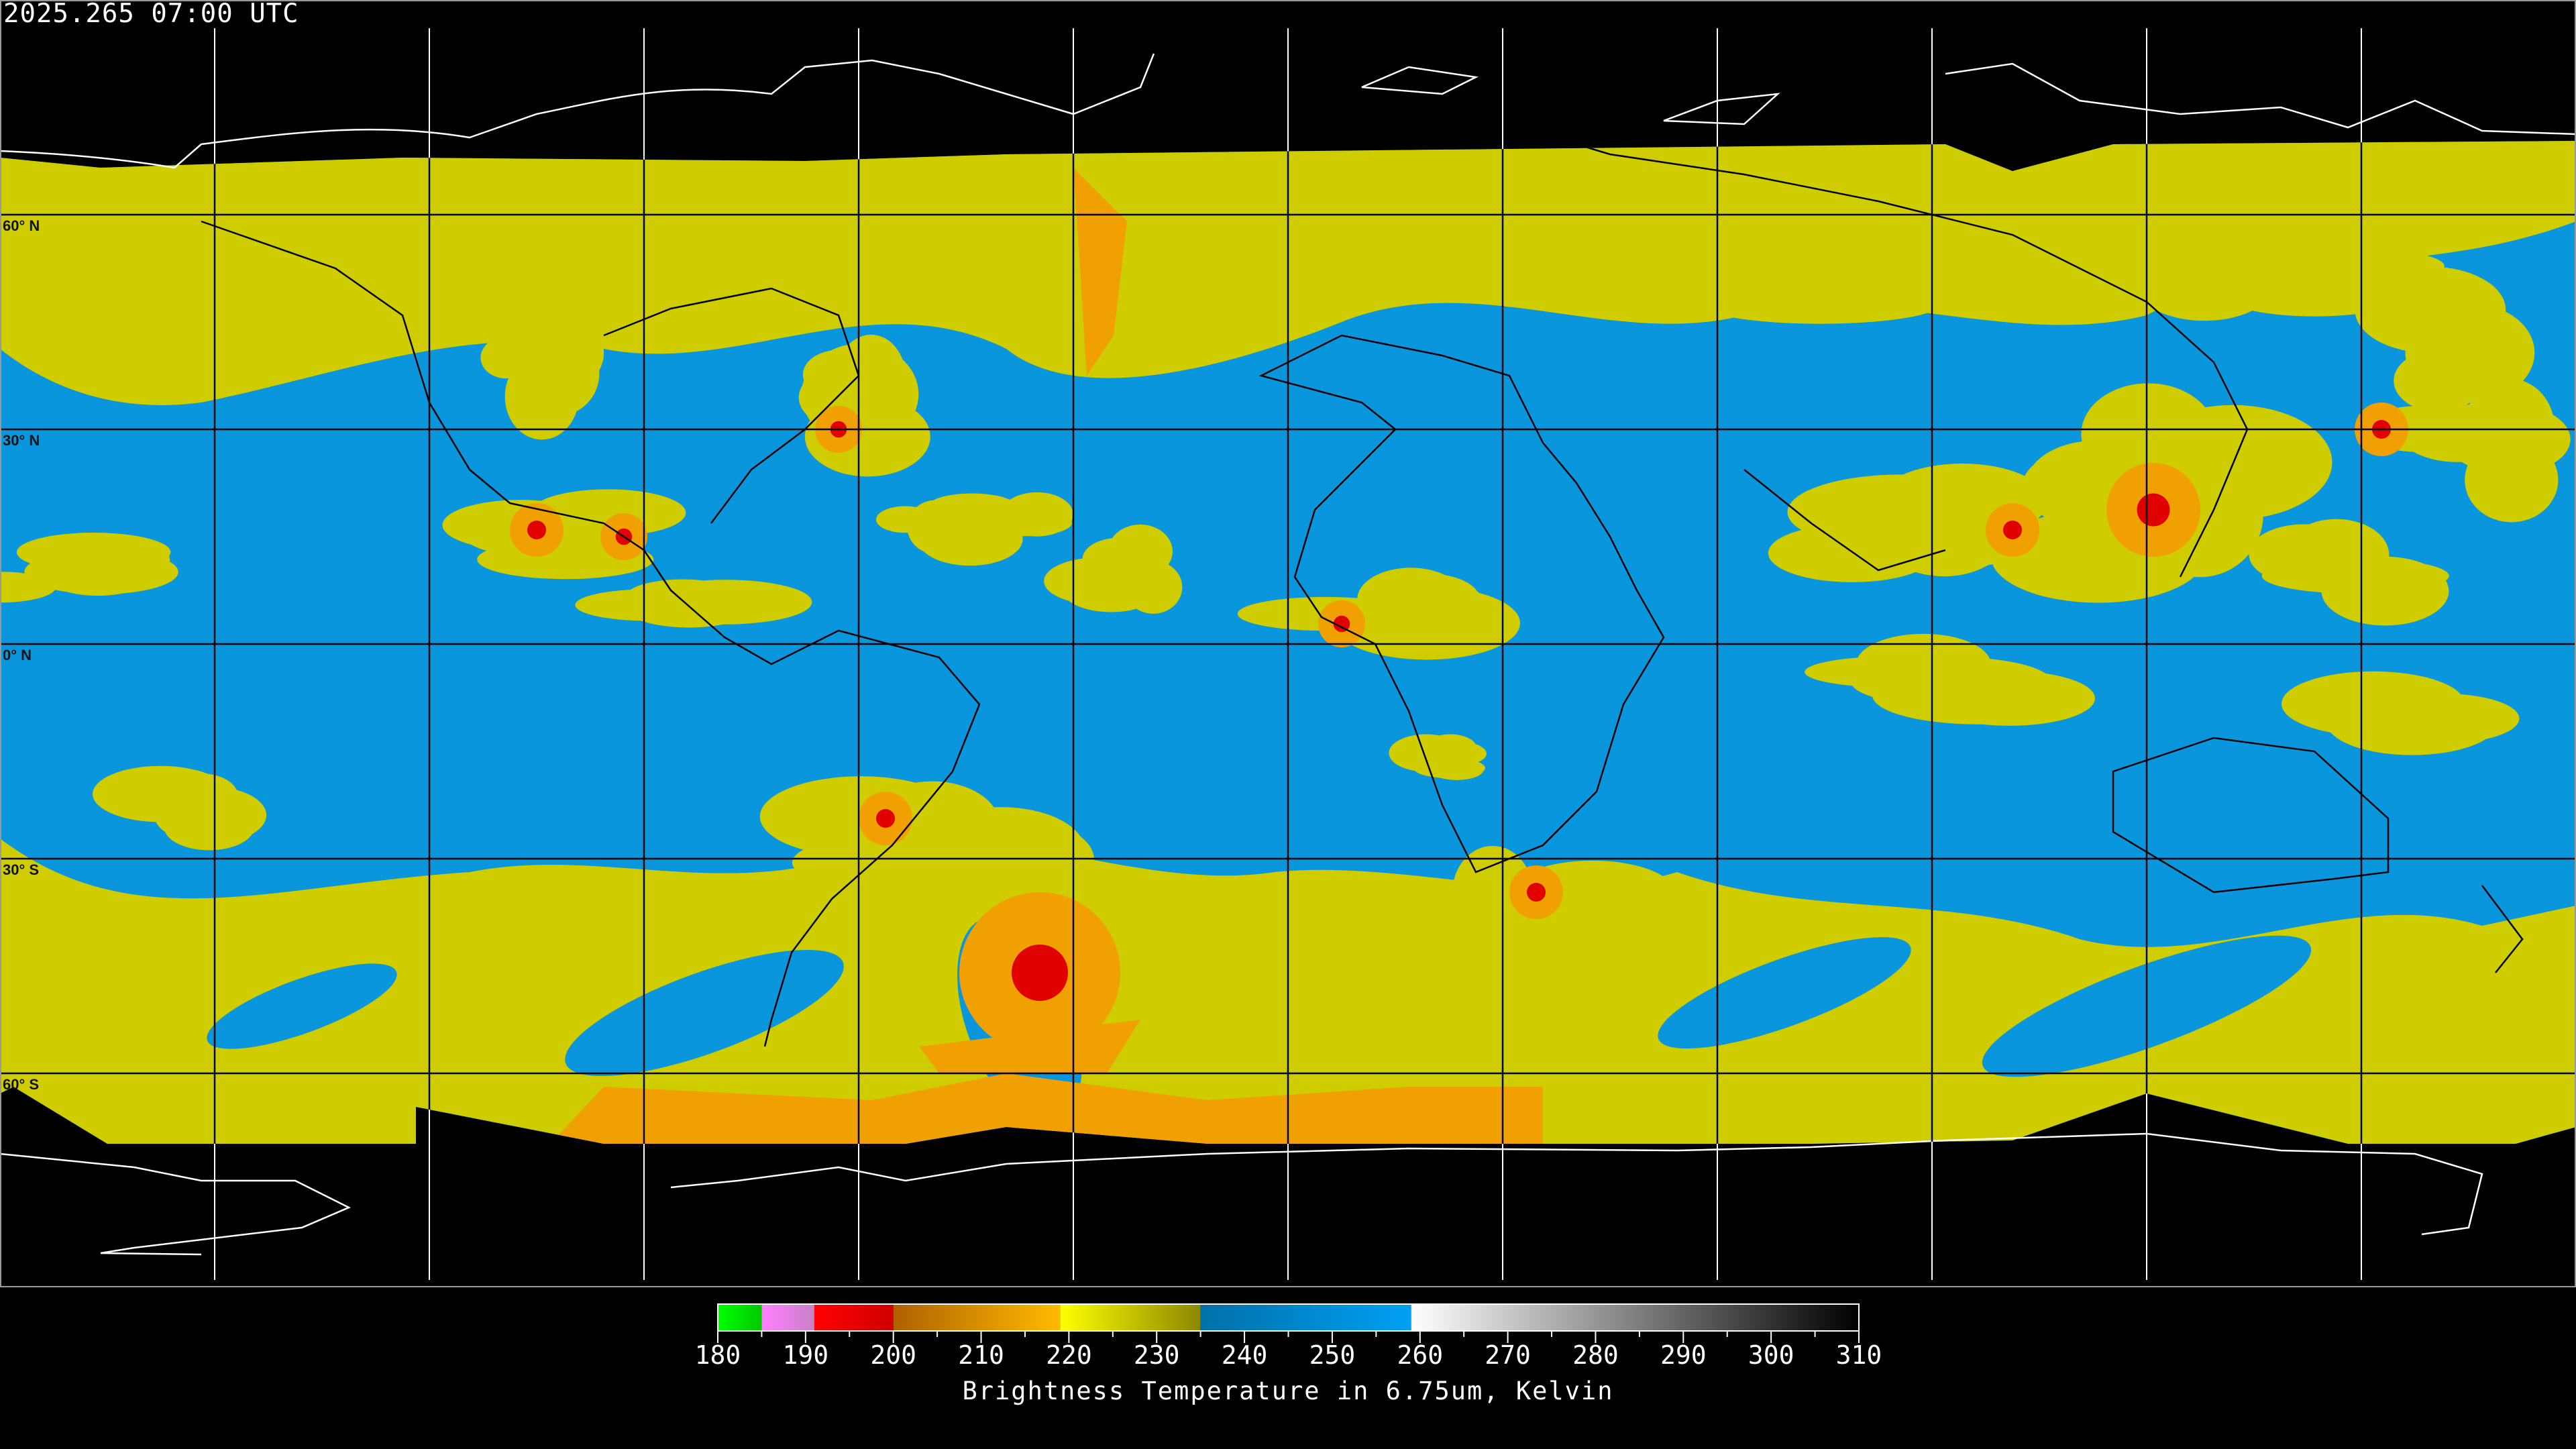 This screenshot has width=2576, height=1449. Describe the element at coordinates (1332, 1355) in the screenshot. I see `colorbar-tick-label: 250` at that location.